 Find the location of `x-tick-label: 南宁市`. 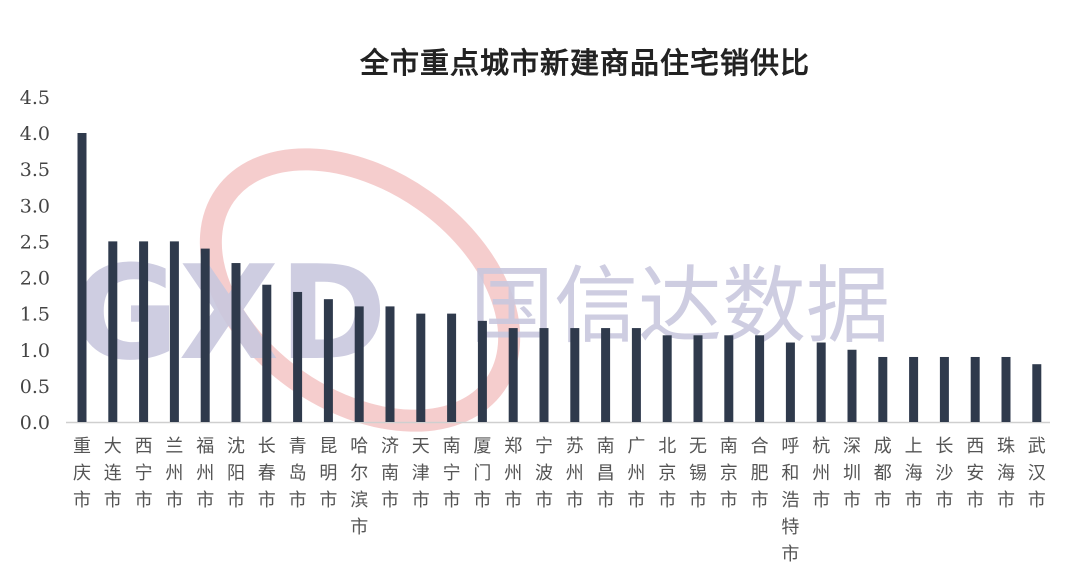

x-tick-label: 南宁市 is located at coordinates (452, 473).